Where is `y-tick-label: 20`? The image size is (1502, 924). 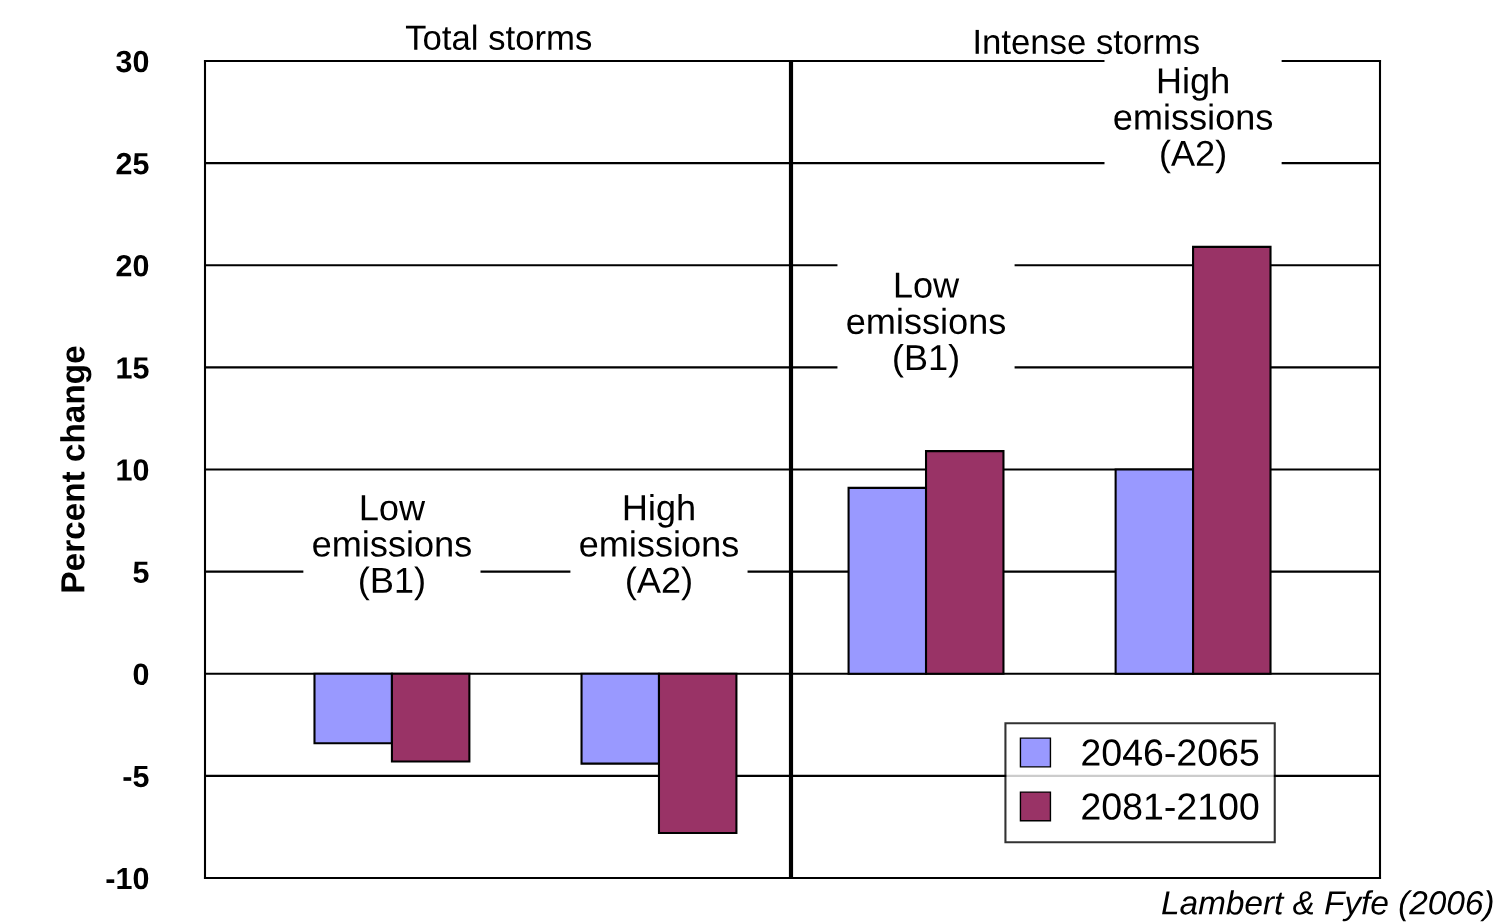
y-tick-label: 20 is located at coordinates (132, 265).